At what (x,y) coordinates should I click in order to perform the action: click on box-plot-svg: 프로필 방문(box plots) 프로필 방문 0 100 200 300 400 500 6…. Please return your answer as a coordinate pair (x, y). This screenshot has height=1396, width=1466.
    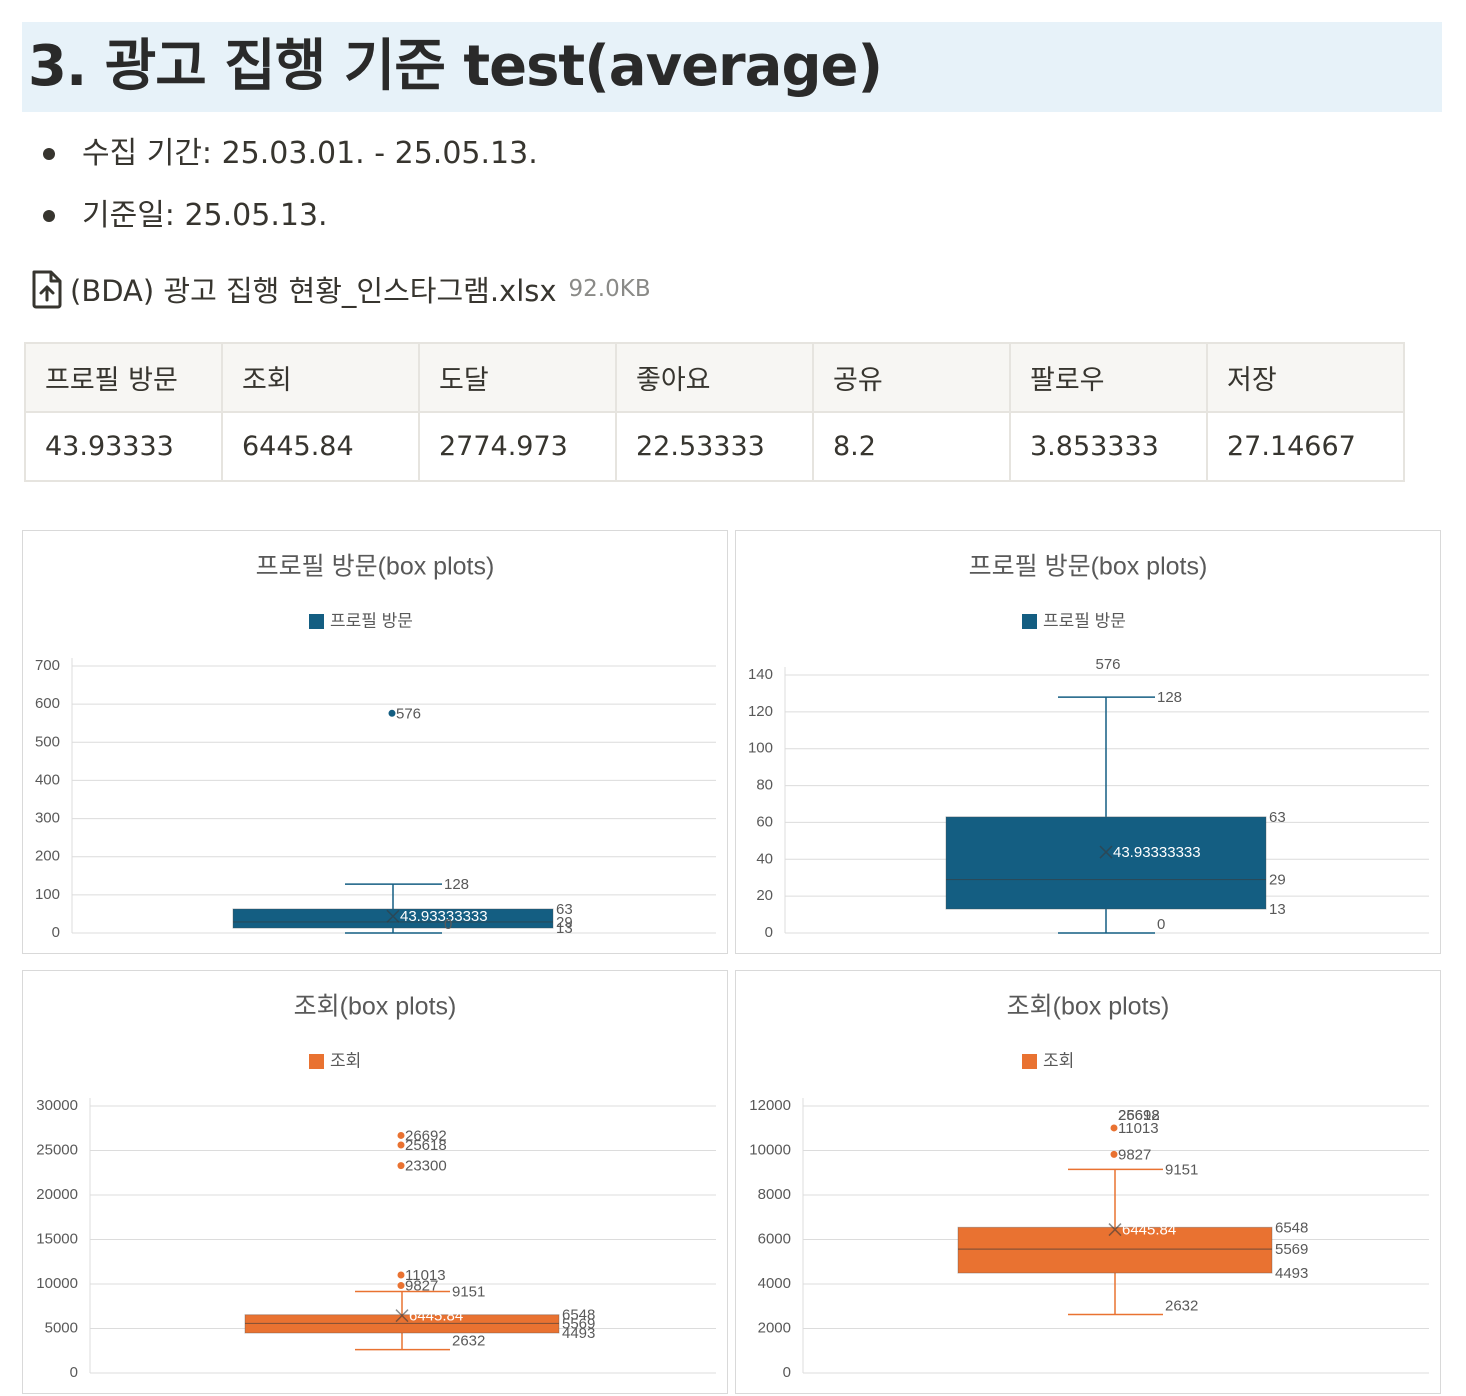
    Looking at the image, I should click on (375, 742).